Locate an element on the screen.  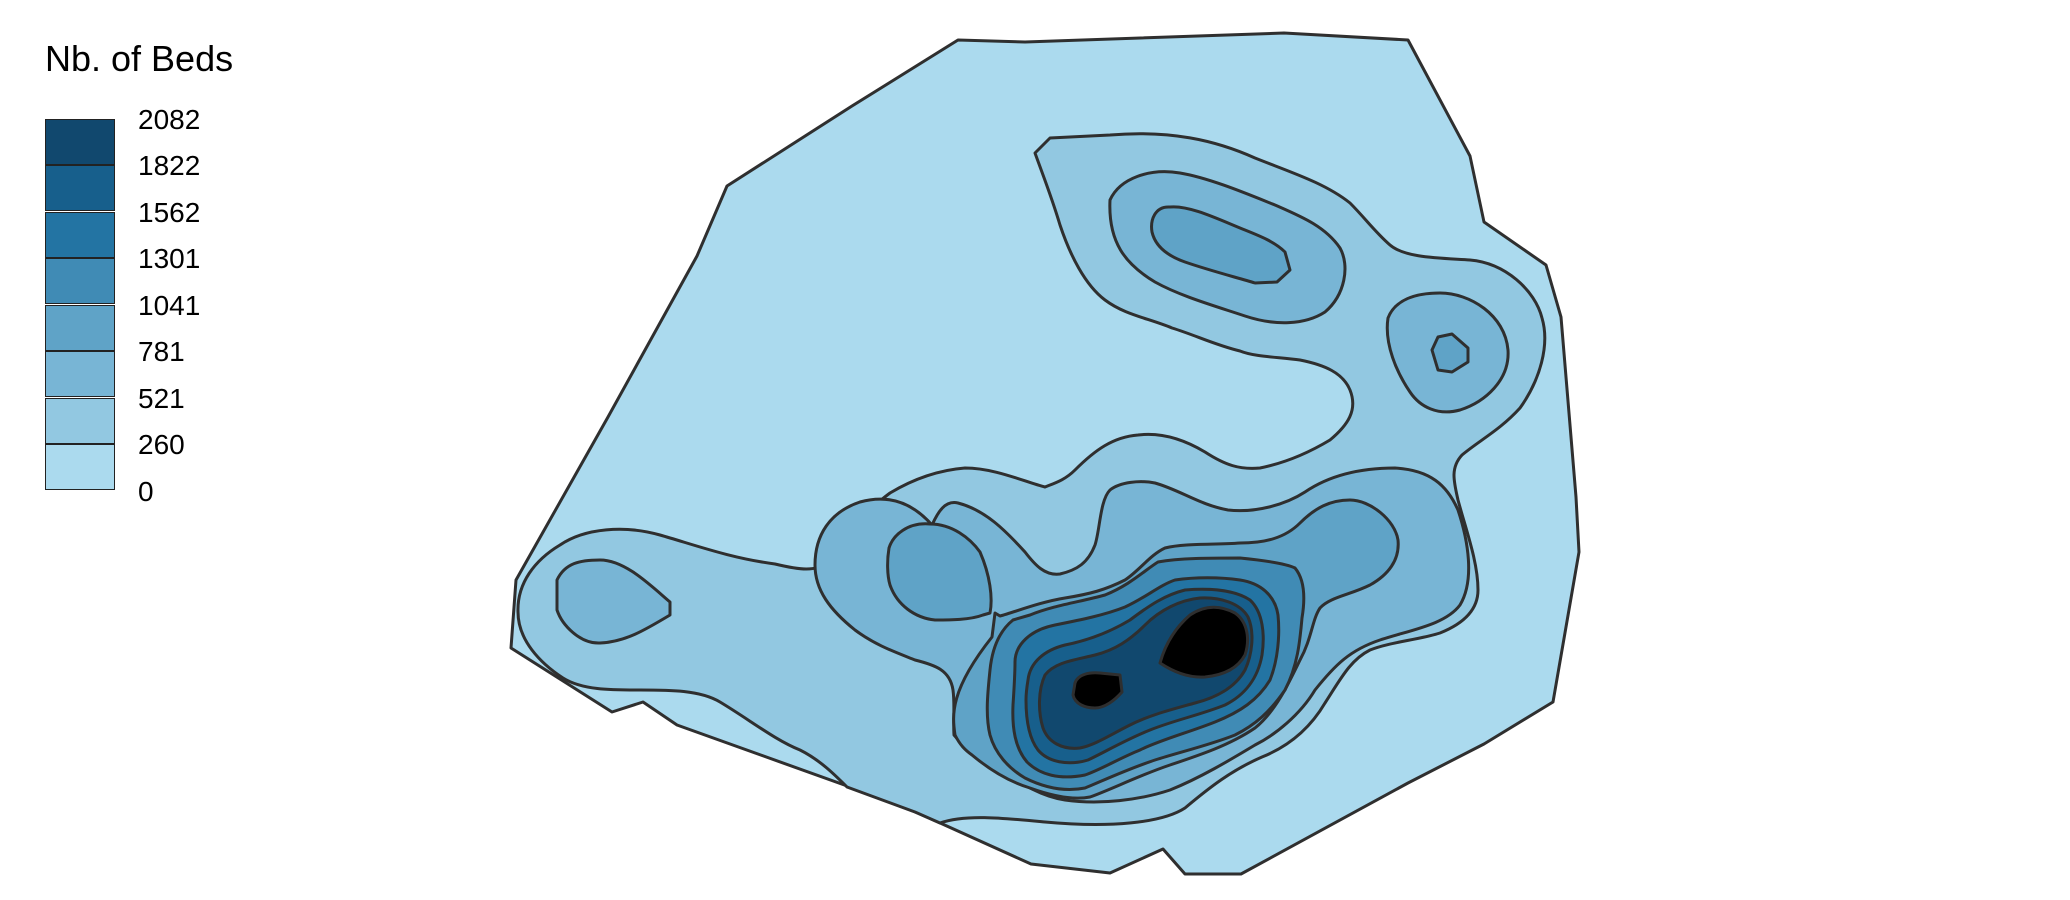
legend-tick-label: 260 is located at coordinates (161, 444).